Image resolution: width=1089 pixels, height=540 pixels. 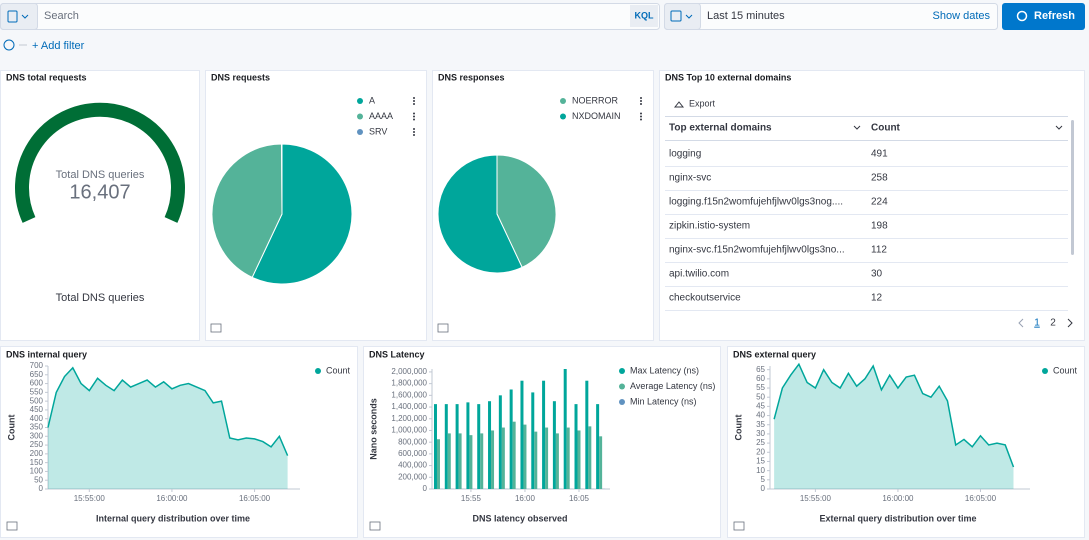 I want to click on table-cell: zipkin.istio-system, so click(x=709, y=226).